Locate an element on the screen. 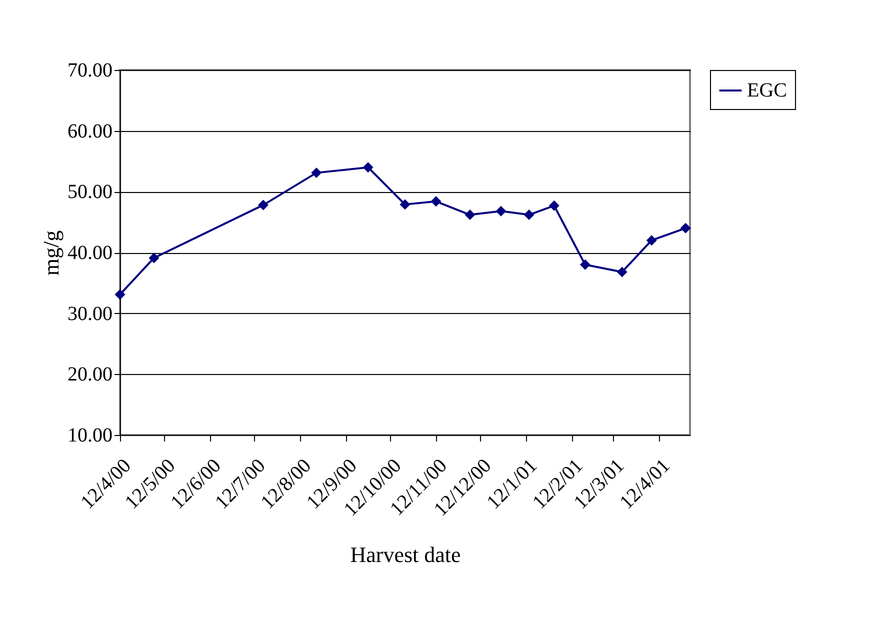  x-axis-title: Harvest date is located at coordinates (405, 554).